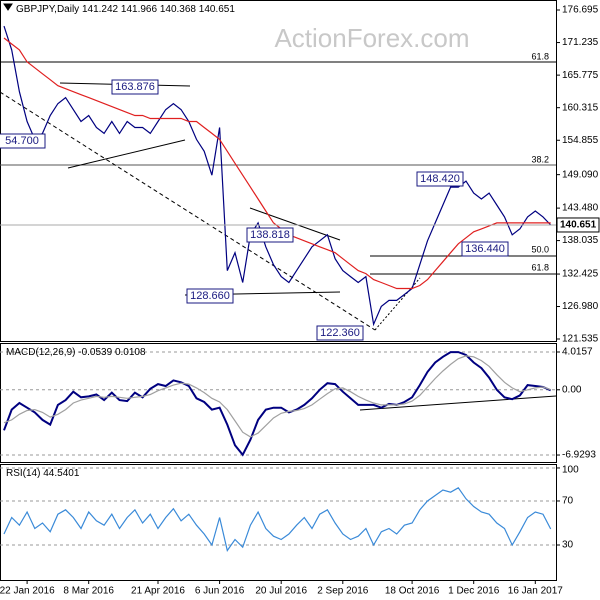 This screenshot has width=600, height=600. What do you see at coordinates (130, 352) in the screenshot?
I see `header-text: 0.0108` at bounding box center [130, 352].